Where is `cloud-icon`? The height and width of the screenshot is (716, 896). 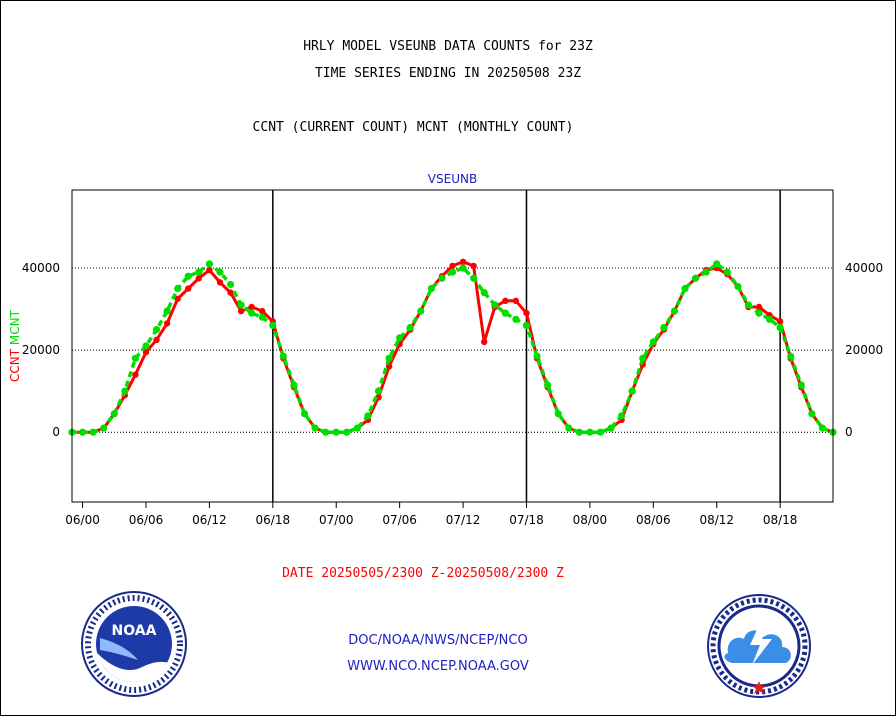
cloud-icon is located at coordinates (757, 646).